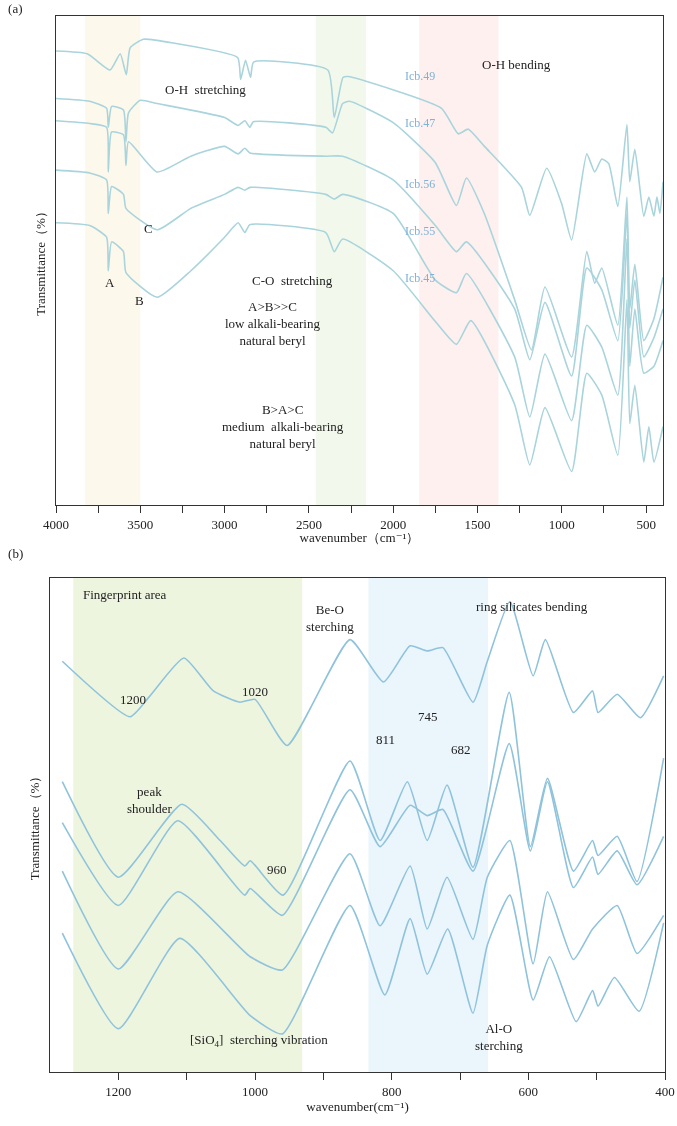 The width and height of the screenshot is (677, 1126). What do you see at coordinates (255, 691) in the screenshot?
I see `annotation: 1020` at bounding box center [255, 691].